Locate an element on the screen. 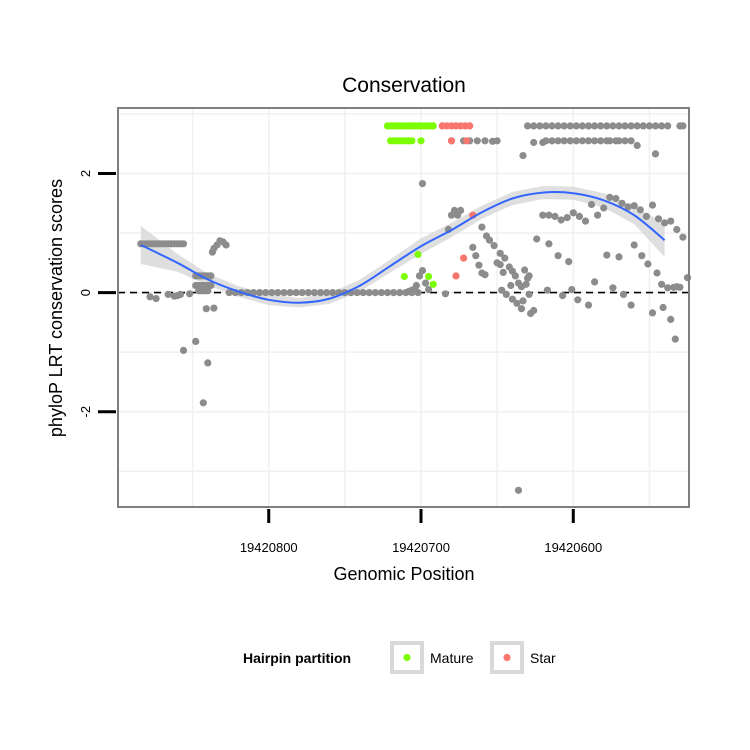 The width and height of the screenshot is (750, 750). series-star is located at coordinates (457, 201).